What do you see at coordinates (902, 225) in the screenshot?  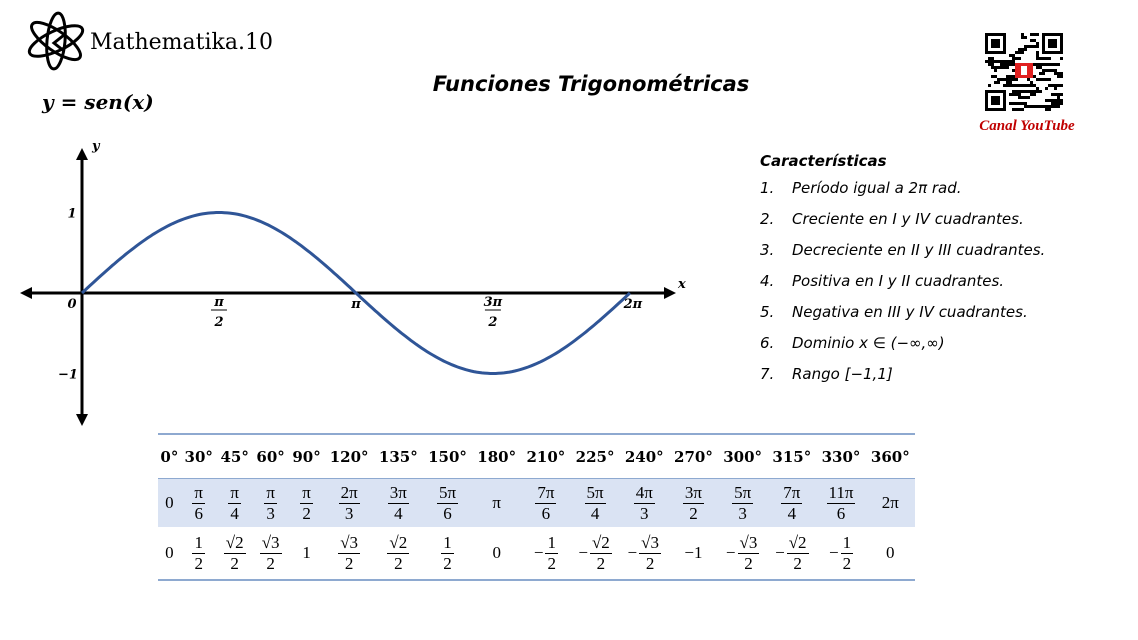 I see `characteristic-item: 2. Creciente en I y IV cuadrantes.` at bounding box center [902, 225].